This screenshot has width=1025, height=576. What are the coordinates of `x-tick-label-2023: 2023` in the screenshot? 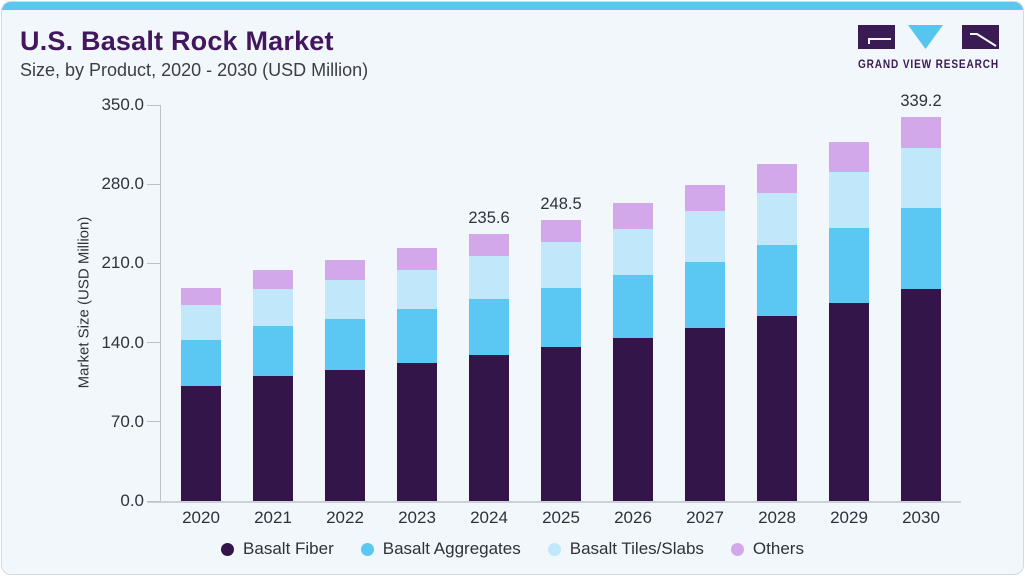 It's located at (417, 517).